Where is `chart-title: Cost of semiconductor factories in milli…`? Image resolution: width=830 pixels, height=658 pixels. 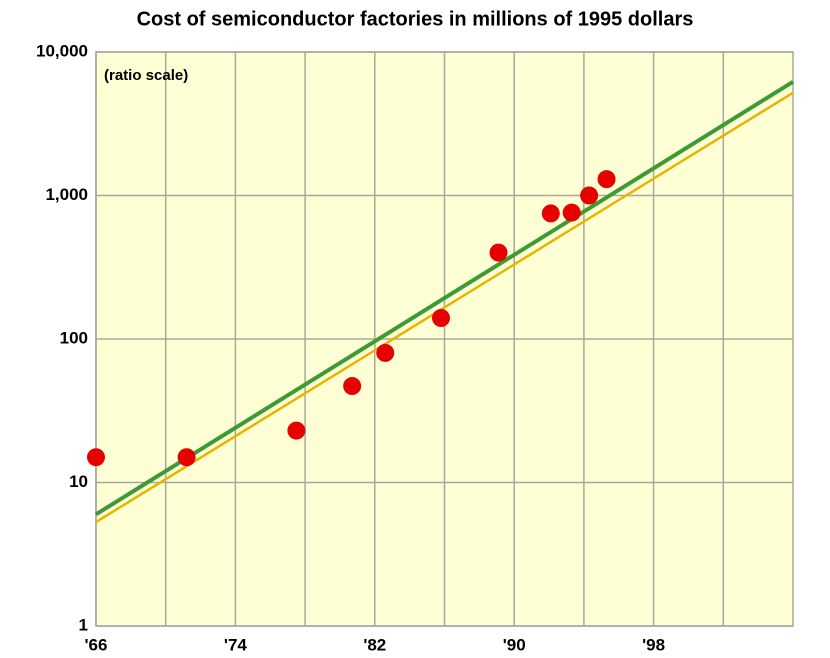
chart-title: Cost of semiconductor factories in milli… is located at coordinates (415, 19).